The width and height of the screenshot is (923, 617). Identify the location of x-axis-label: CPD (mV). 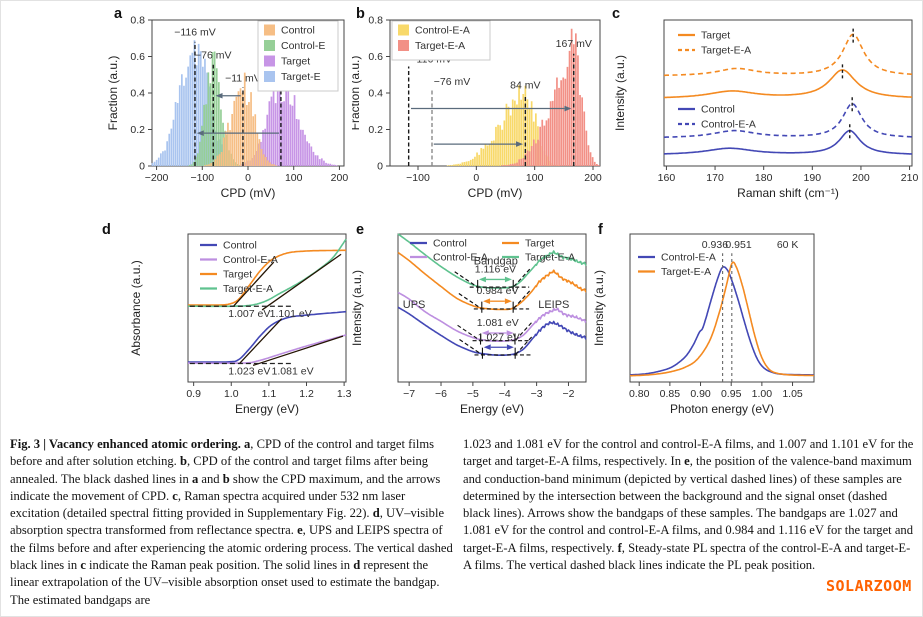
(248, 193).